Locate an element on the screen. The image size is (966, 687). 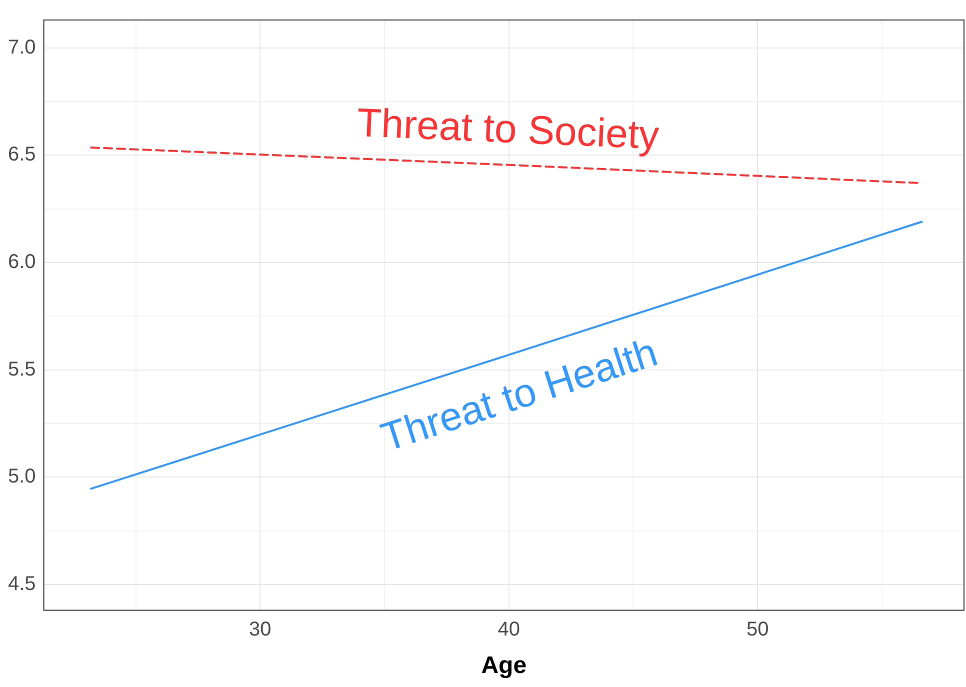
y-tick-label: 5.5 is located at coordinates (22, 369).